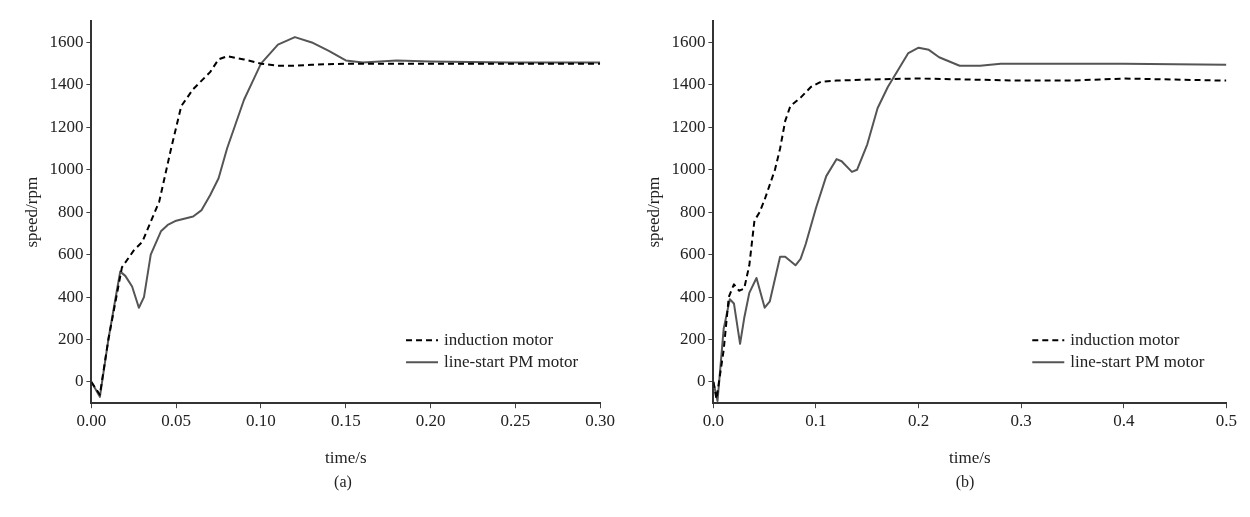  I want to click on x-tick-label: 0.30, so click(600, 420).